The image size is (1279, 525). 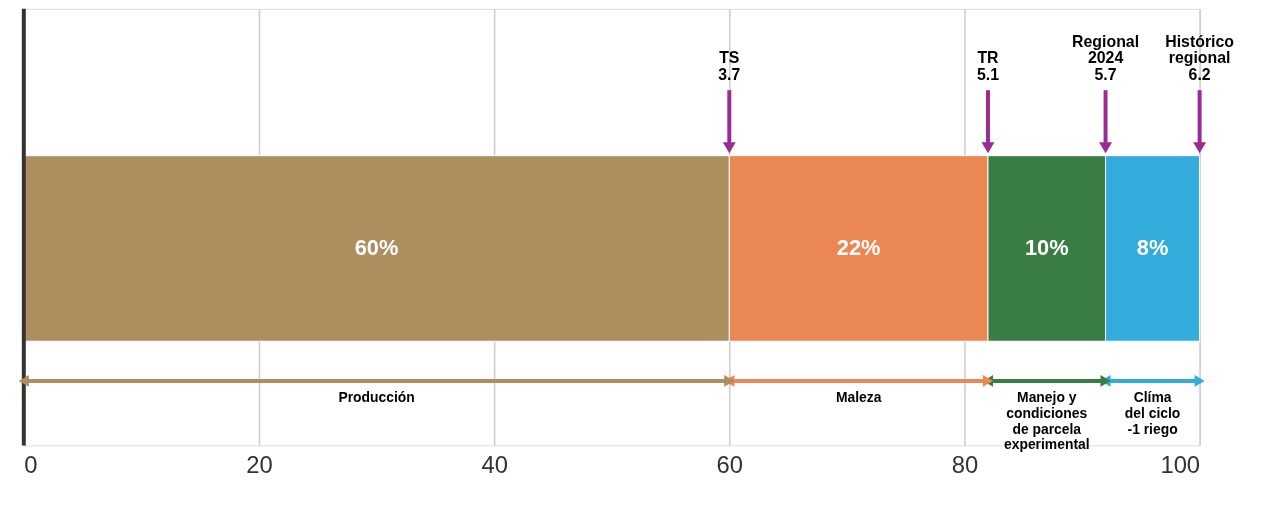 I want to click on data-label: 22%, so click(x=858, y=248).